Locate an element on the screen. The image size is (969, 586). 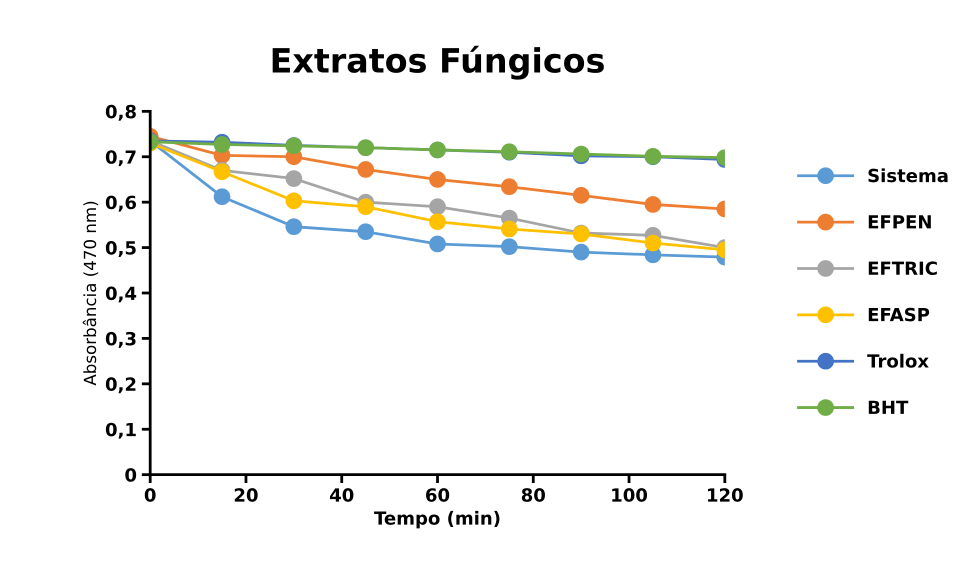
x-tick-label: 0 is located at coordinates (150, 495).